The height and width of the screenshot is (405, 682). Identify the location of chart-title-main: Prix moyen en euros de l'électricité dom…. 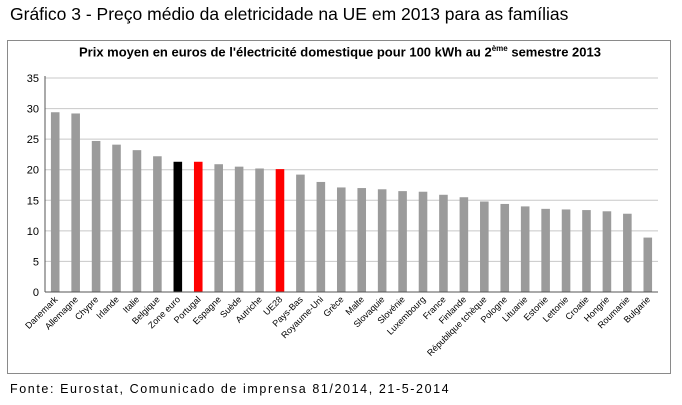
(285, 52).